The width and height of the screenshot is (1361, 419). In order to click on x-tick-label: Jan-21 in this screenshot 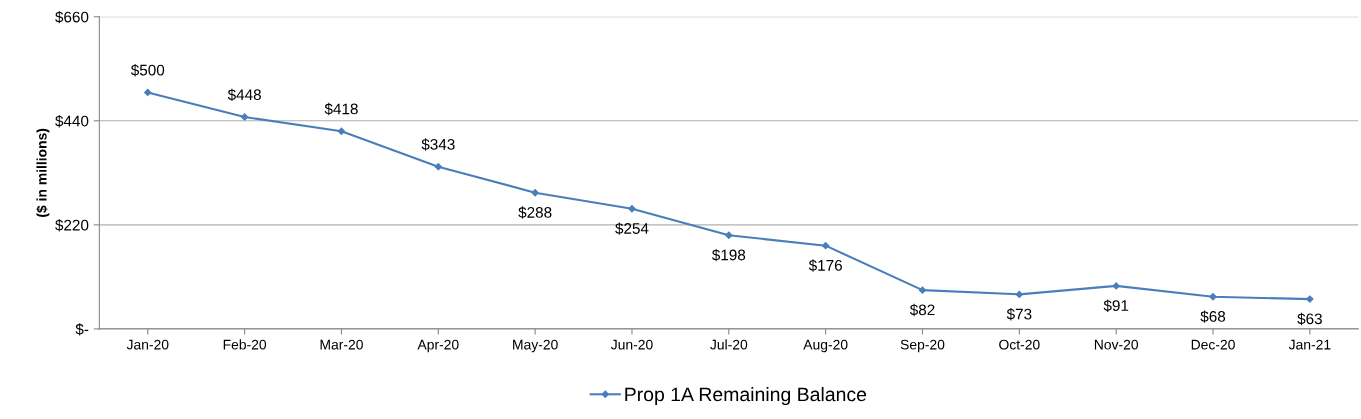, I will do `click(1309, 344)`.